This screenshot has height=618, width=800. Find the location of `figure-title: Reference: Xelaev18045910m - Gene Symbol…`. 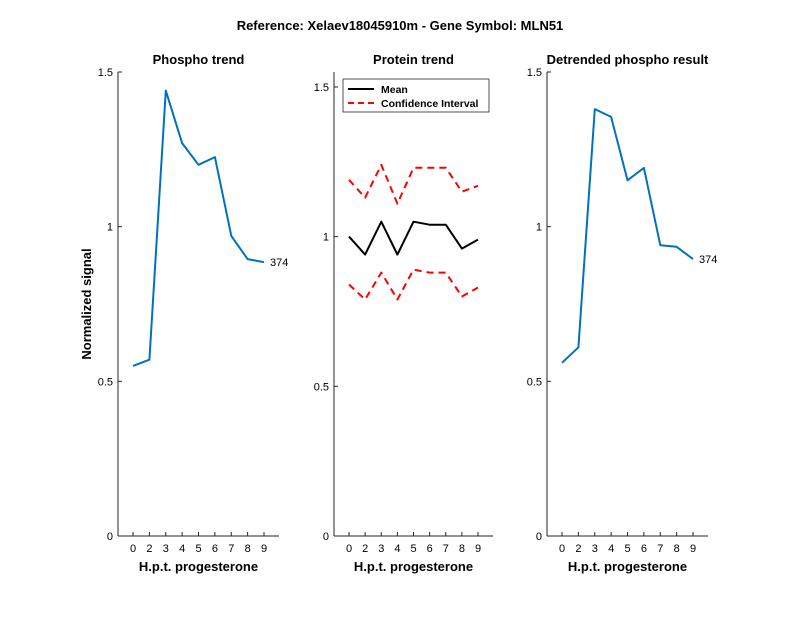

figure-title: Reference: Xelaev18045910m - Gene Symbol… is located at coordinates (400, 25).